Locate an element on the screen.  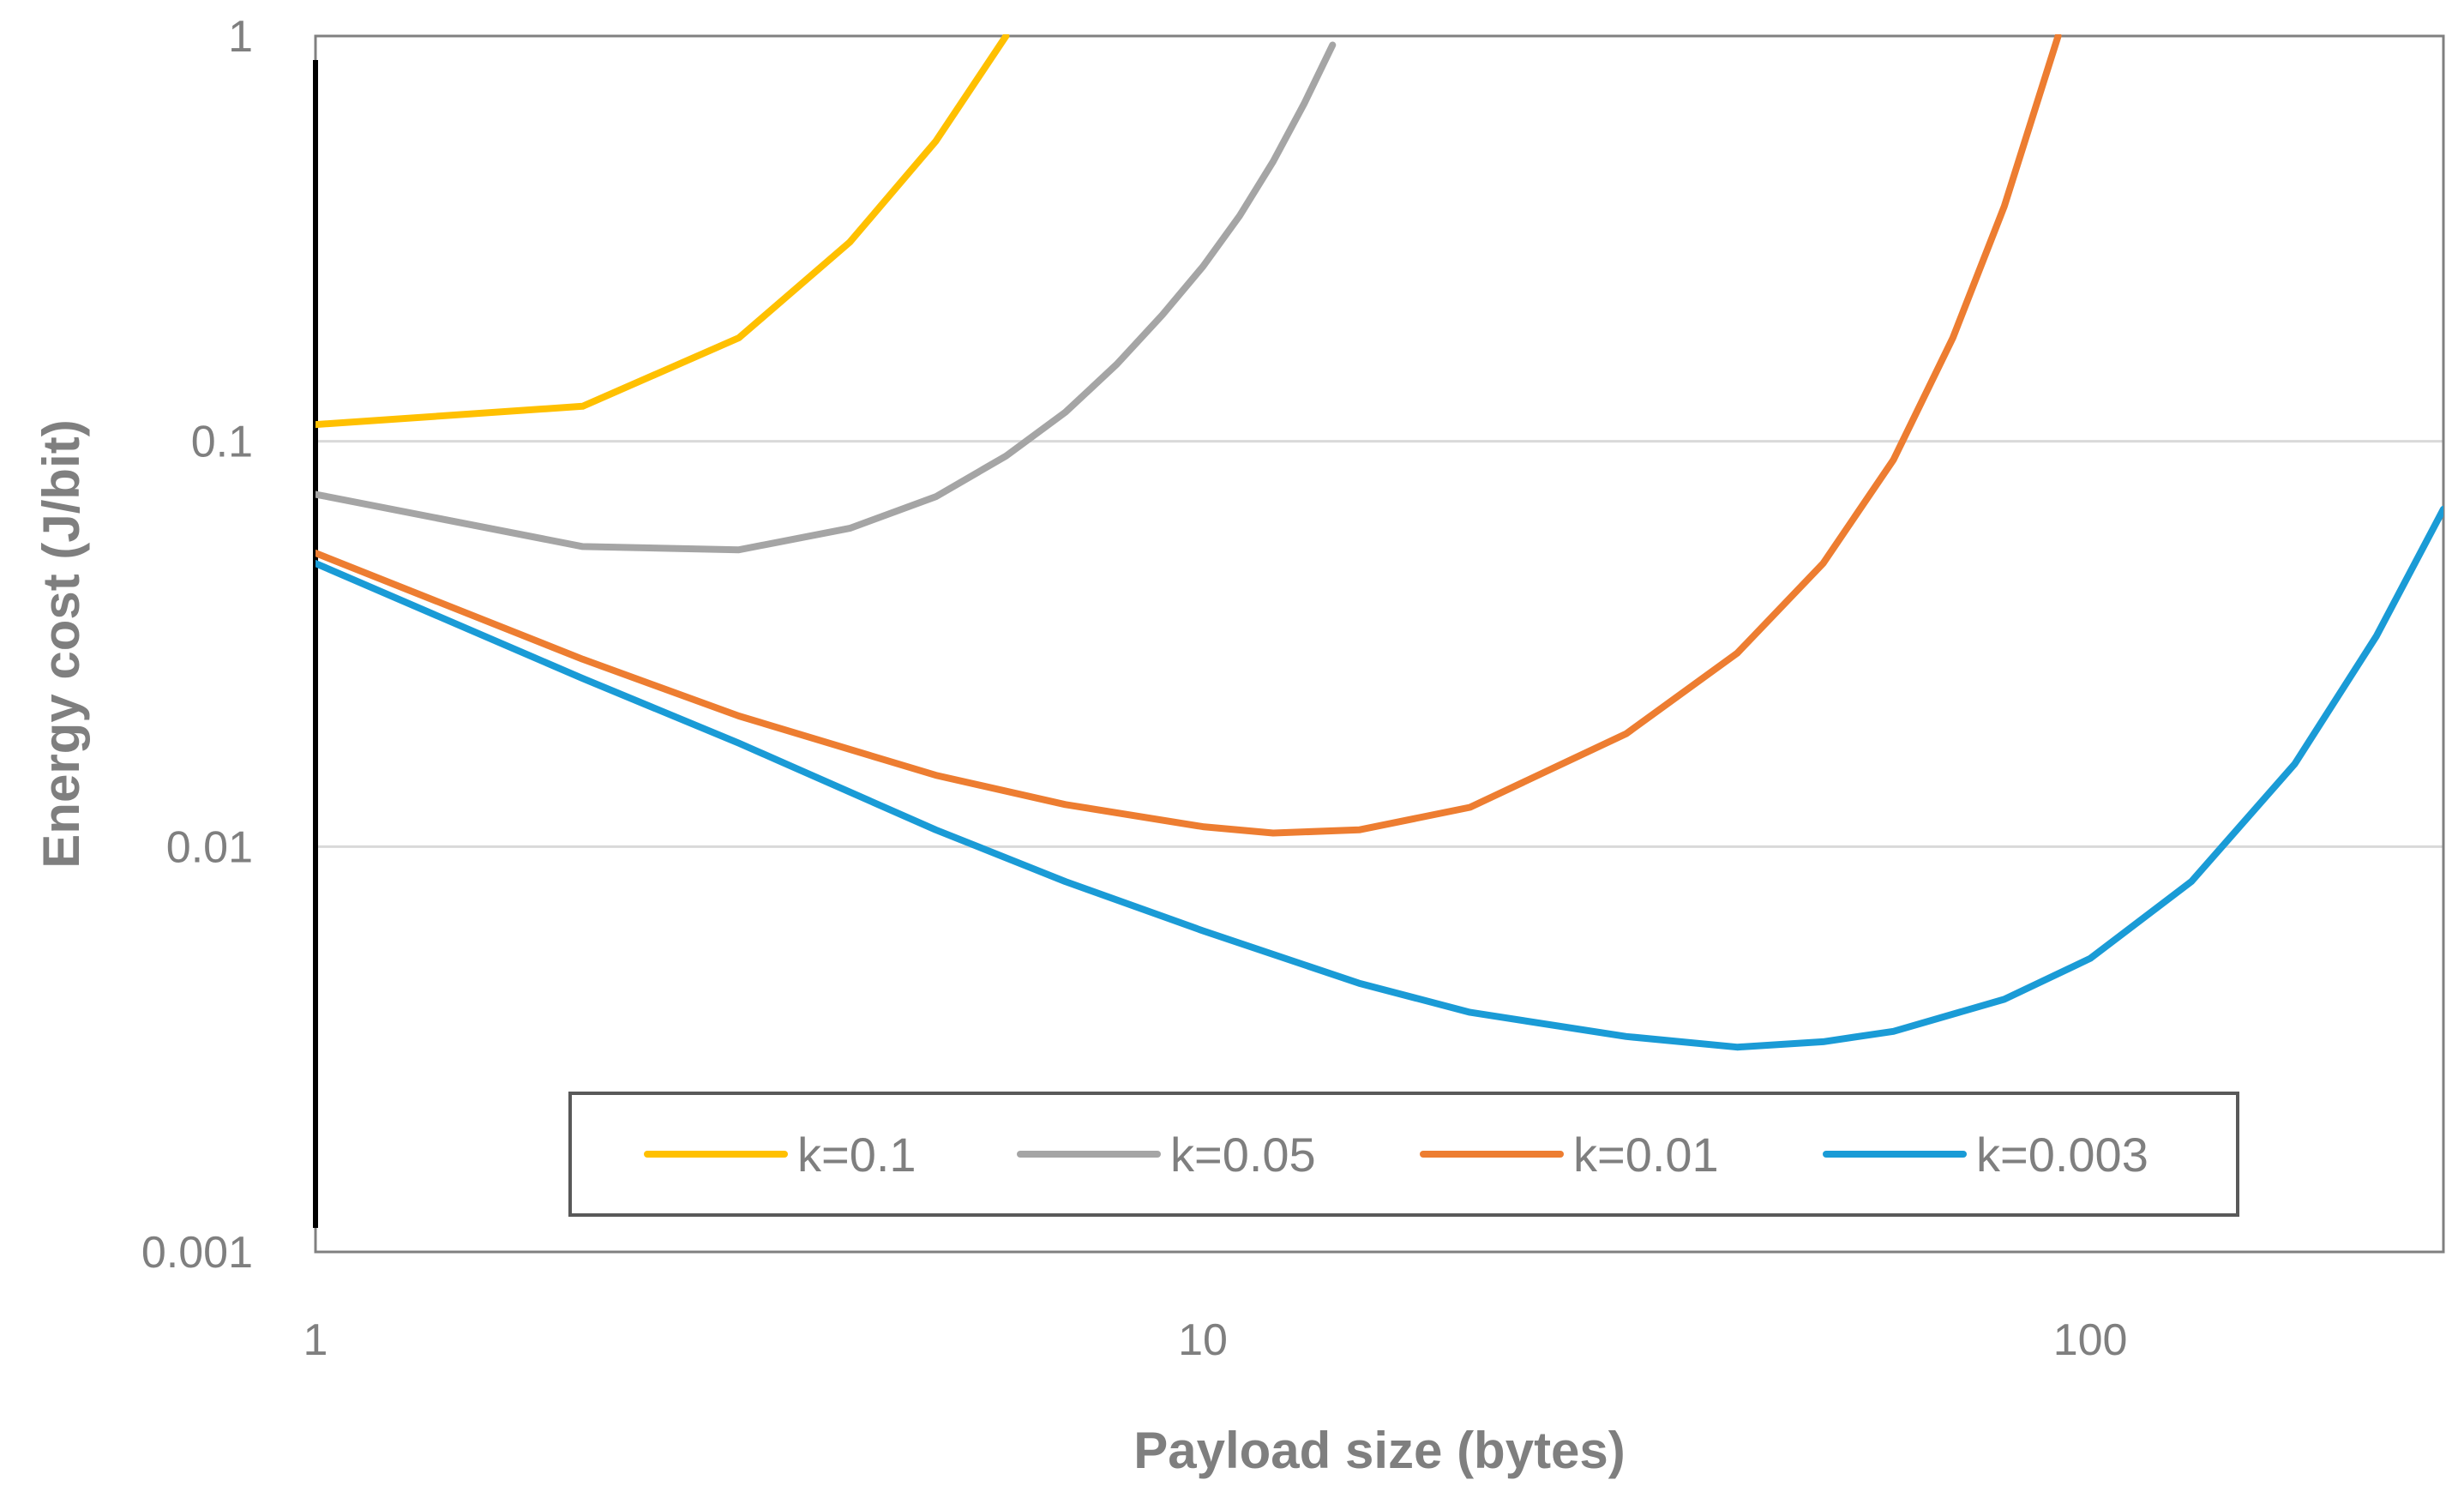
legend: k=0.1 k=0.05 k=0.01 k=0.003 is located at coordinates (1403, 1154).